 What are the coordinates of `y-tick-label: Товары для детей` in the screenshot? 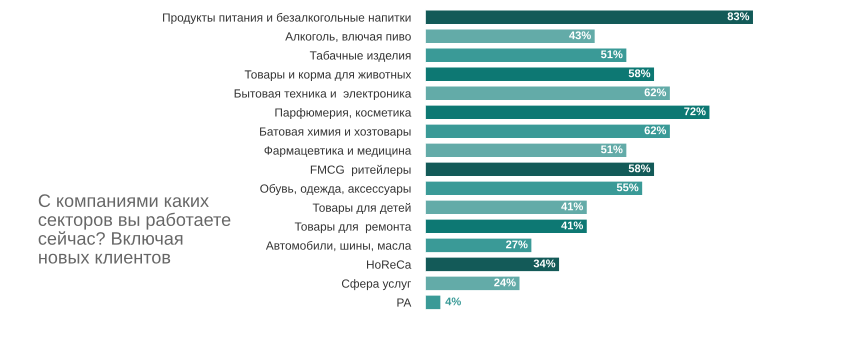 It's located at (361, 208).